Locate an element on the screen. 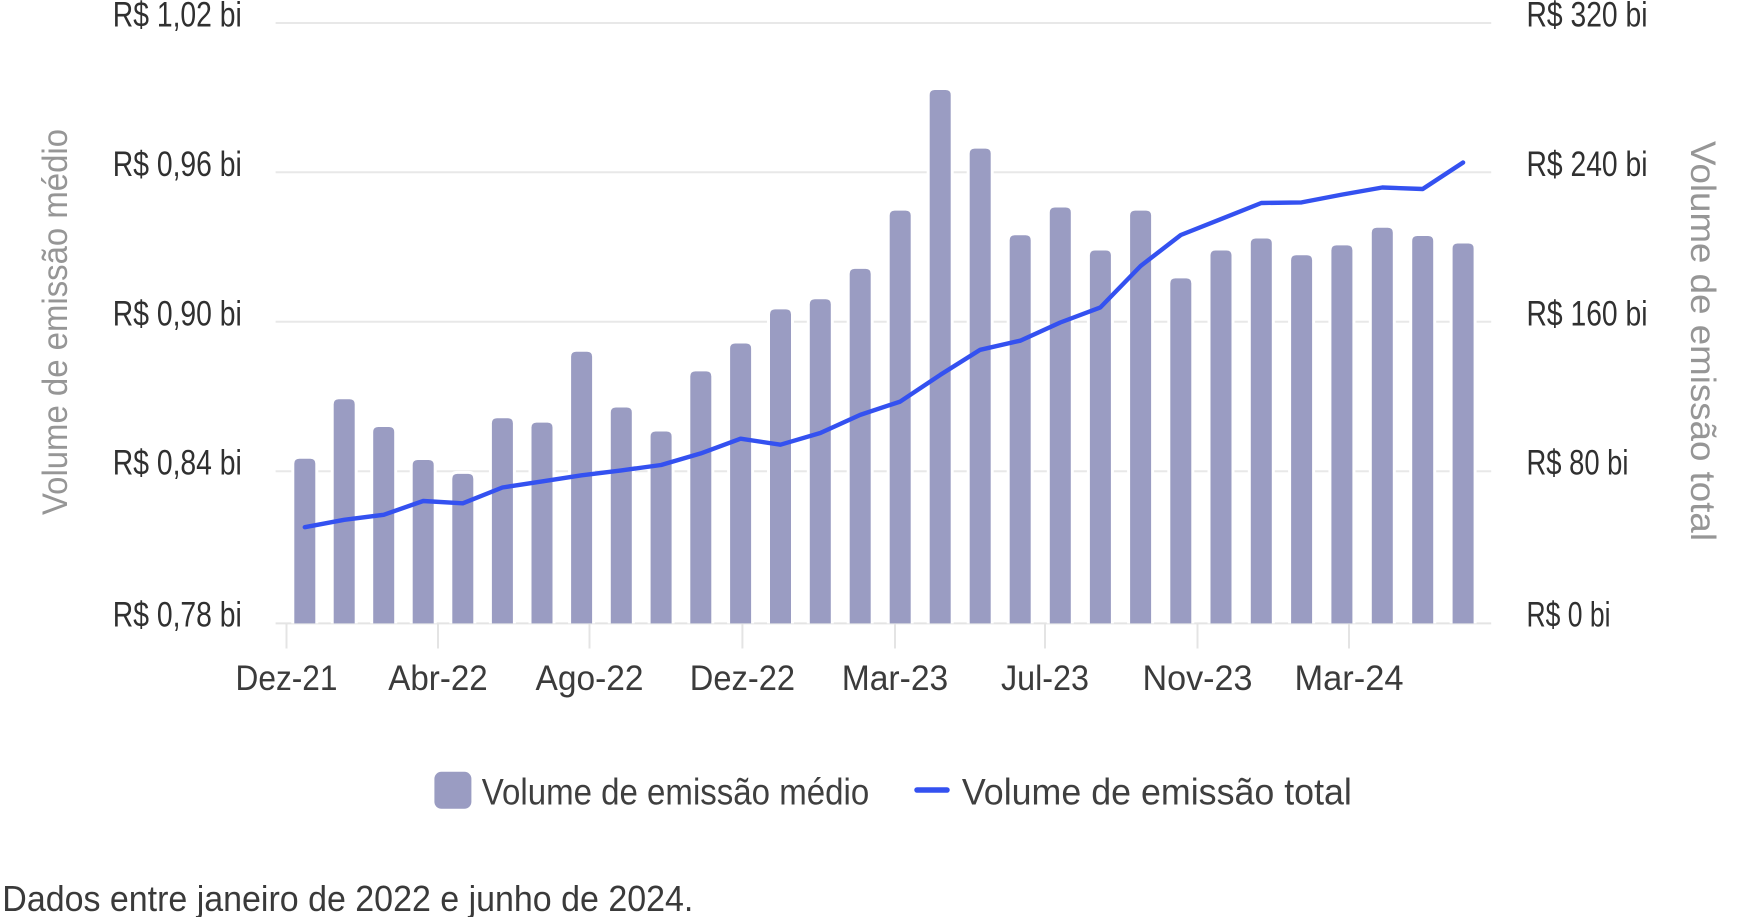  svg-text: Dez-22 is located at coordinates (742, 678).